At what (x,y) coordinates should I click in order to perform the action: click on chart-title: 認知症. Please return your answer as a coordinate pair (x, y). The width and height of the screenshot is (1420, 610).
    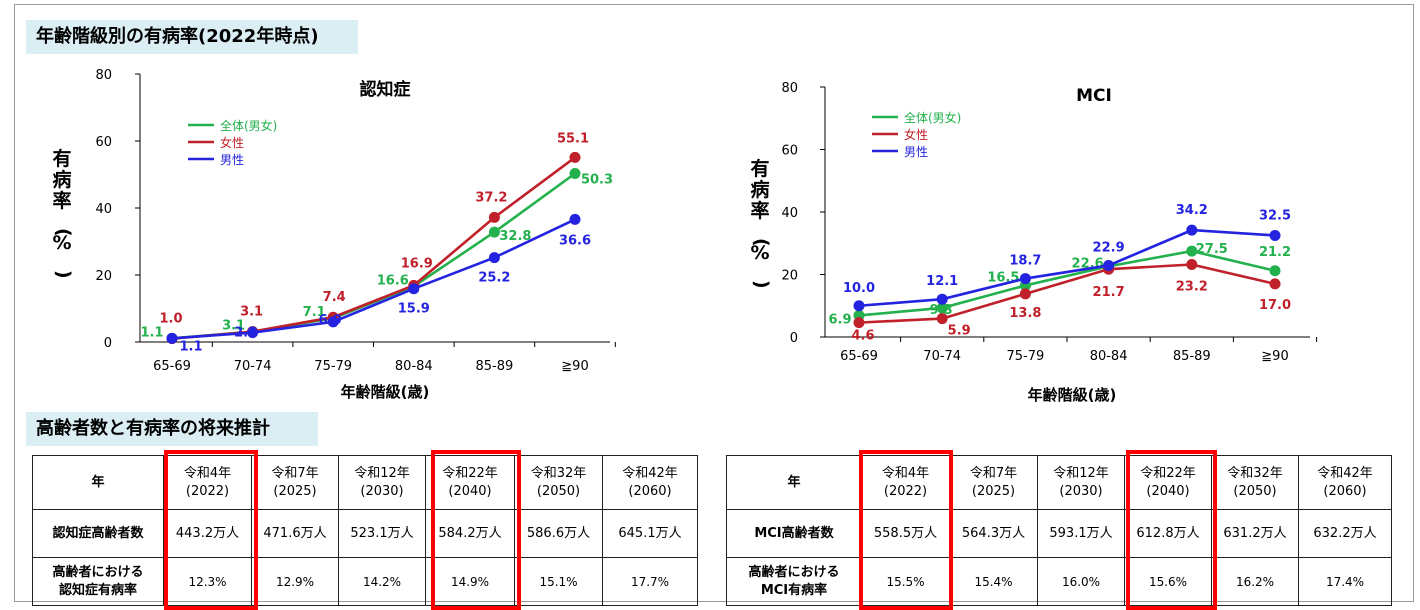
    Looking at the image, I should click on (385, 89).